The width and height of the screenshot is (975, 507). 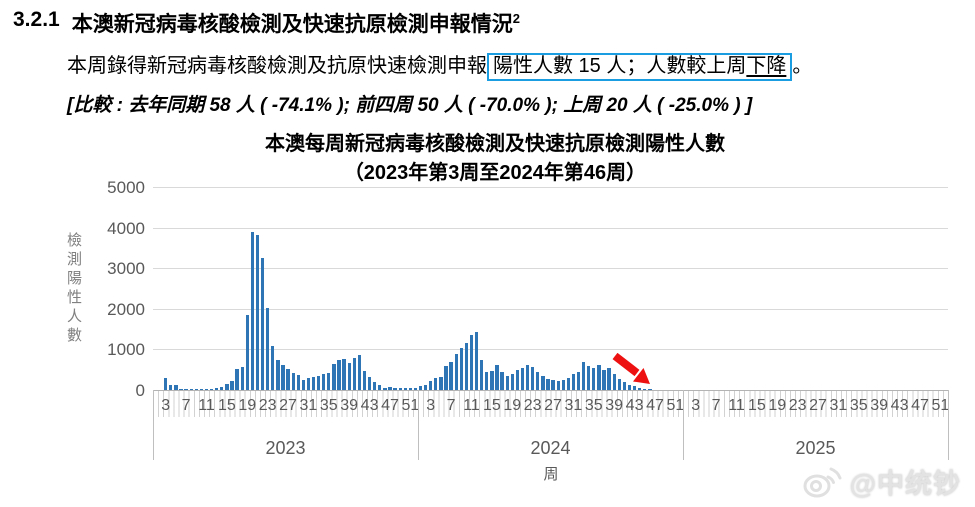 I want to click on section-number: 3.2.1, so click(x=36, y=19).